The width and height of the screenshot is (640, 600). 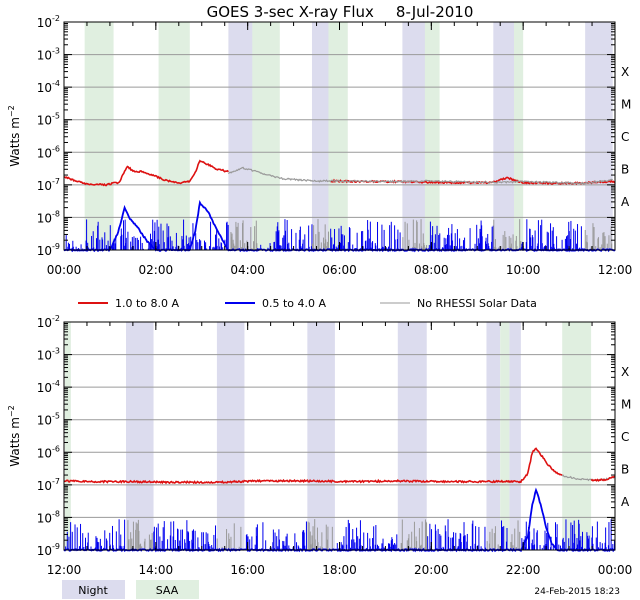 I want to click on saa-label: SAA, so click(x=167, y=590).